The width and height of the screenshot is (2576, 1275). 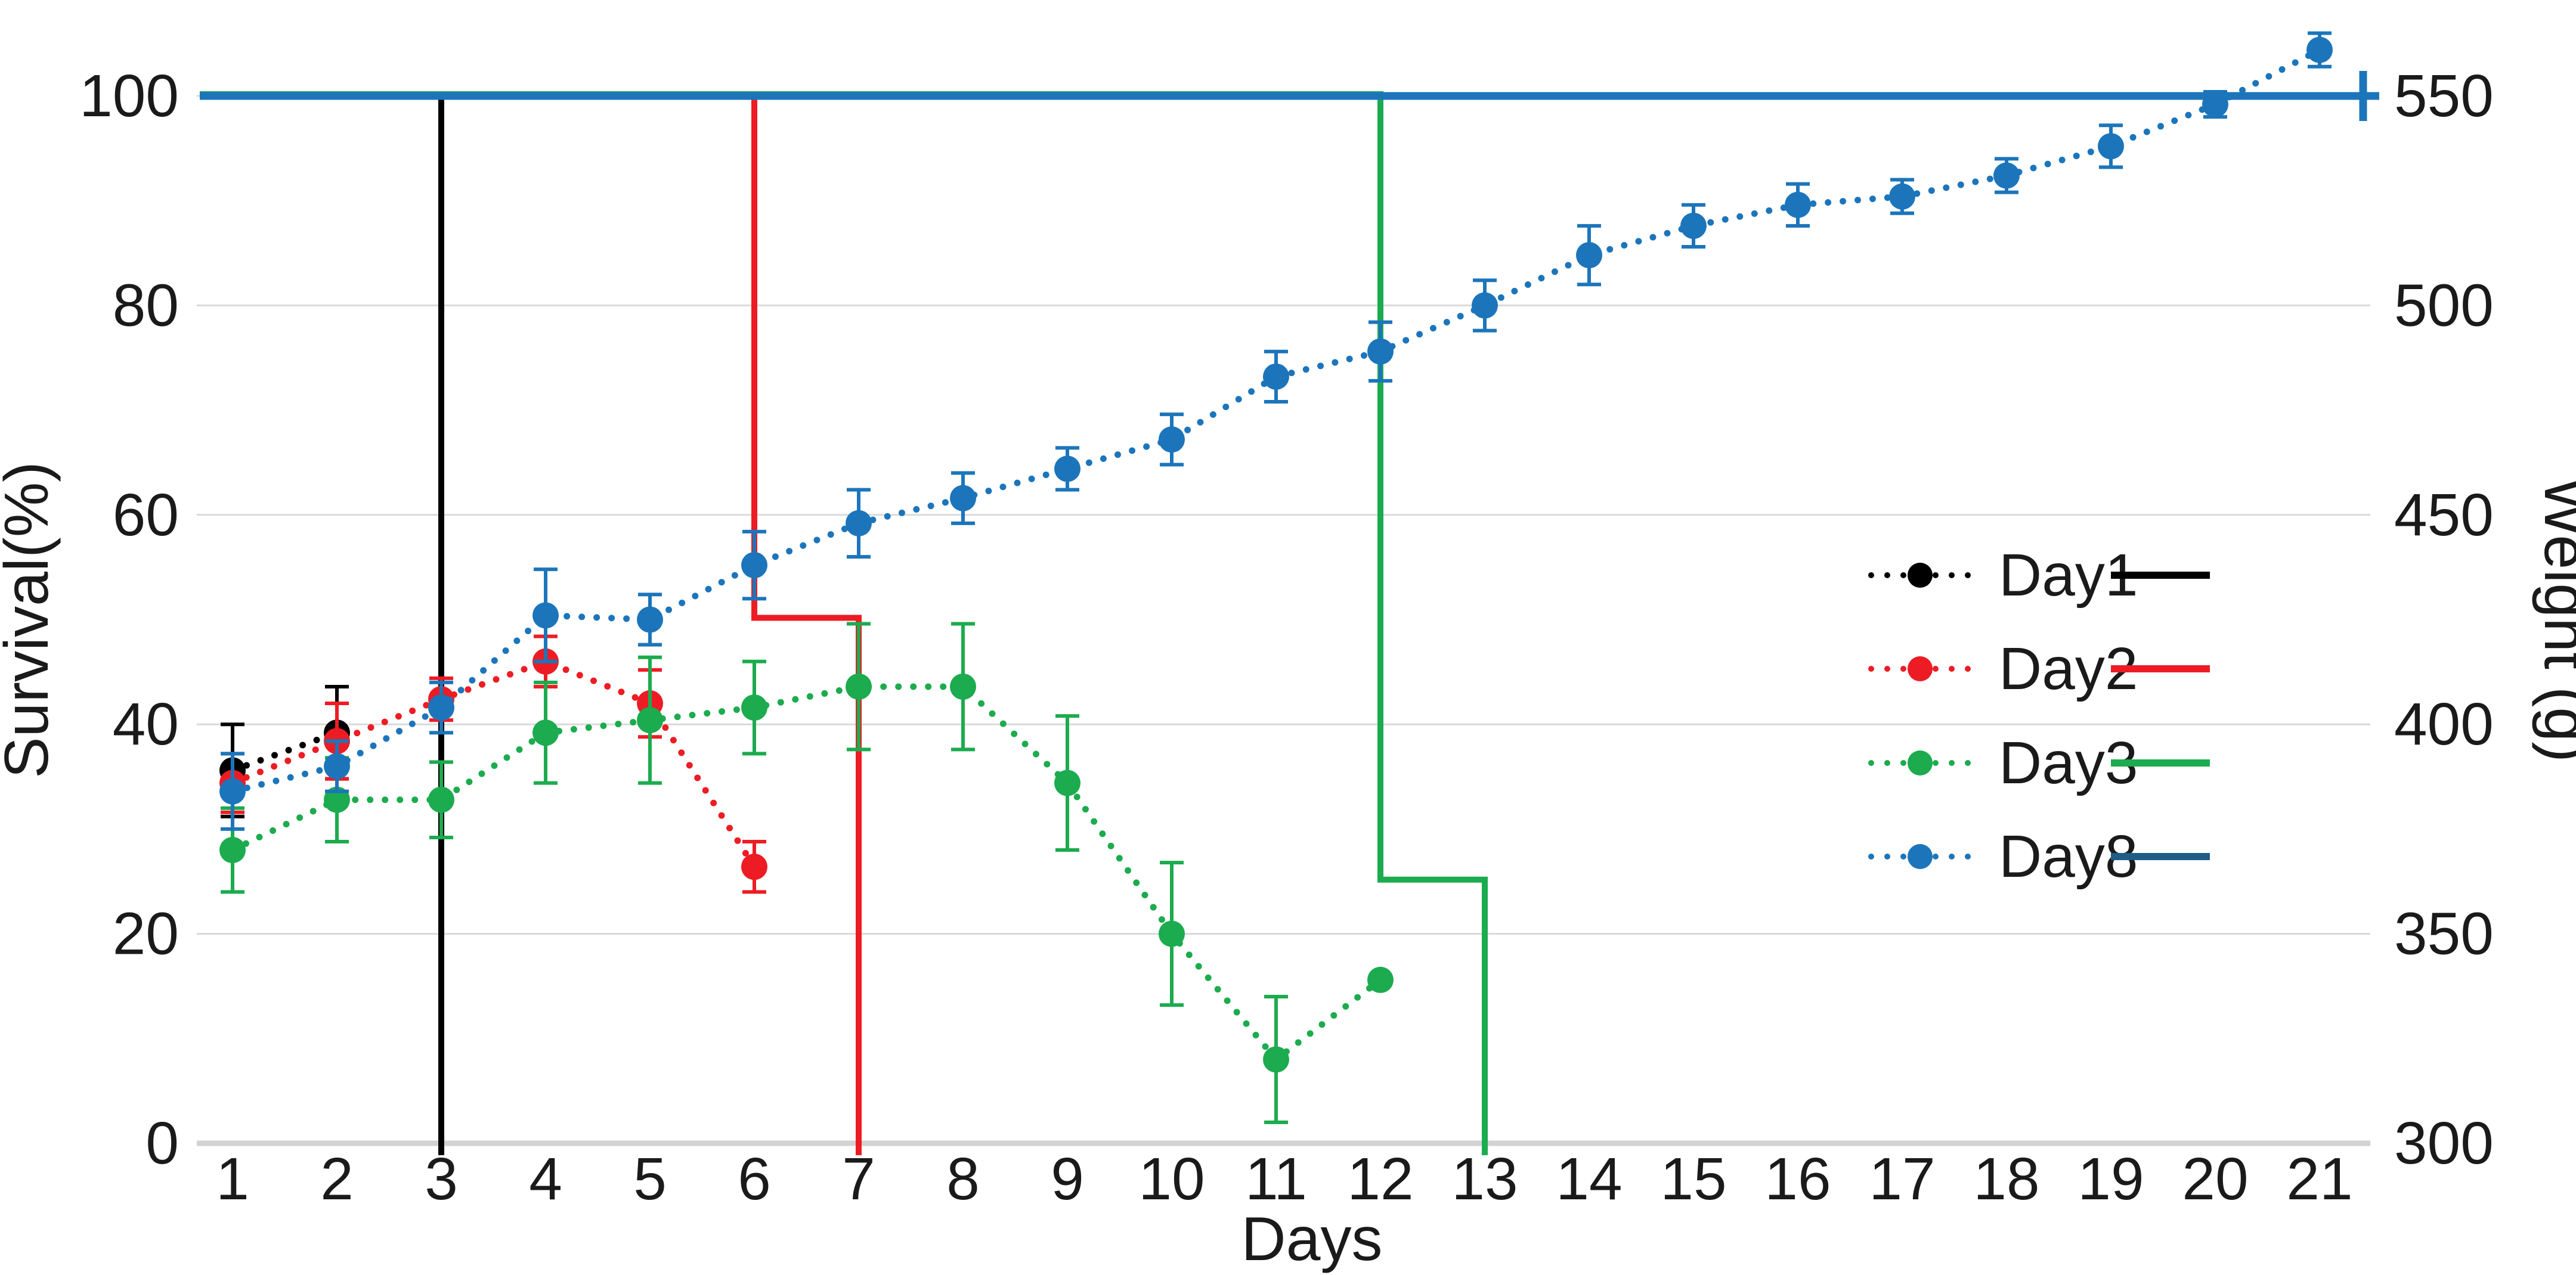 I want to click on survival-series-Day1, so click(x=322, y=623).